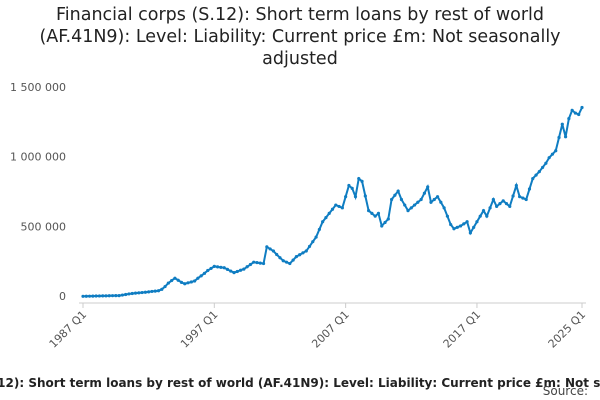 This screenshot has width=600, height=400. What do you see at coordinates (44, 226) in the screenshot?
I see `y-tick-label: 500 000` at bounding box center [44, 226].